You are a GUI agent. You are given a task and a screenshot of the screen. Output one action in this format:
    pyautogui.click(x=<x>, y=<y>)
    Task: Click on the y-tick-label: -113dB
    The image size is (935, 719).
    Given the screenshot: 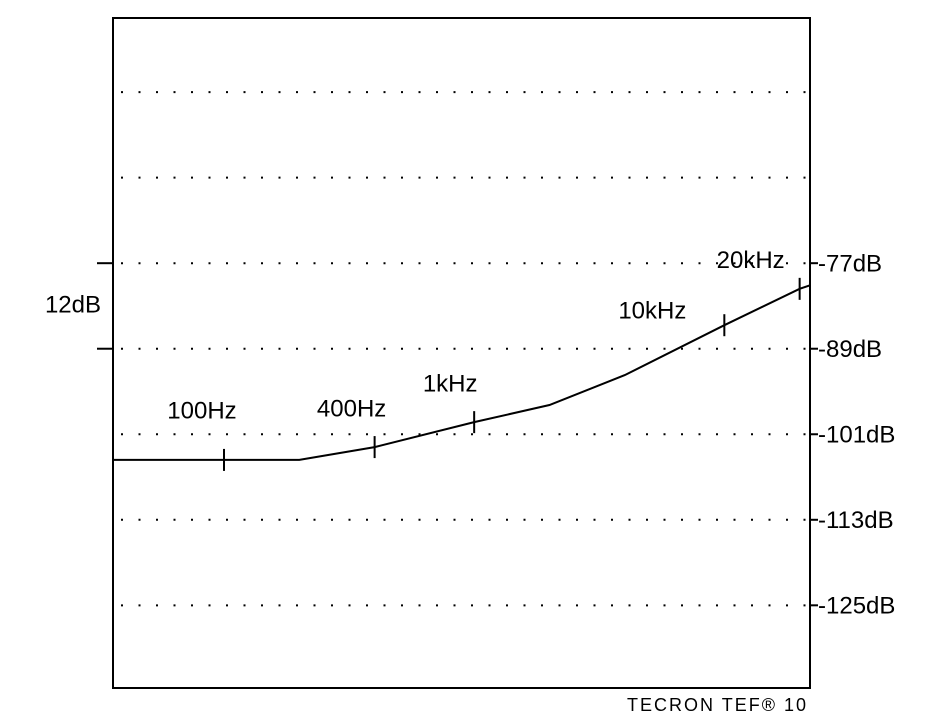 What is the action you would take?
    pyautogui.click(x=856, y=520)
    